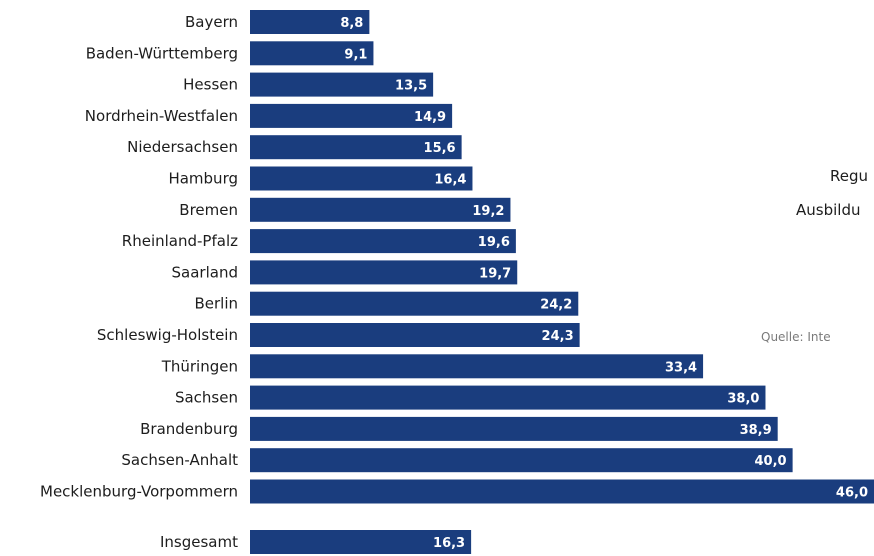 This screenshot has width=874, height=556. I want to click on bar-hamburg, so click(361, 178).